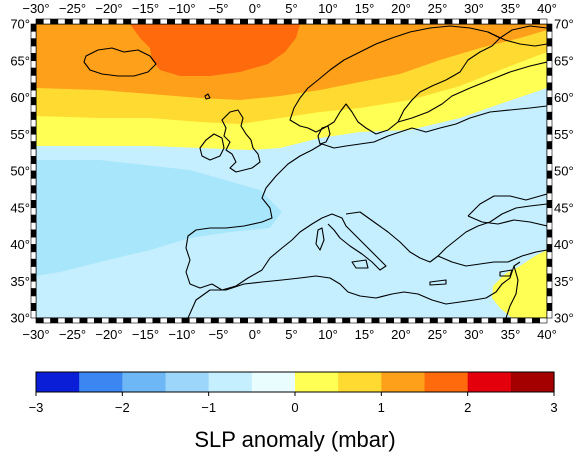  What do you see at coordinates (564, 318) in the screenshot?
I see `lat-tick-label: 30°` at bounding box center [564, 318].